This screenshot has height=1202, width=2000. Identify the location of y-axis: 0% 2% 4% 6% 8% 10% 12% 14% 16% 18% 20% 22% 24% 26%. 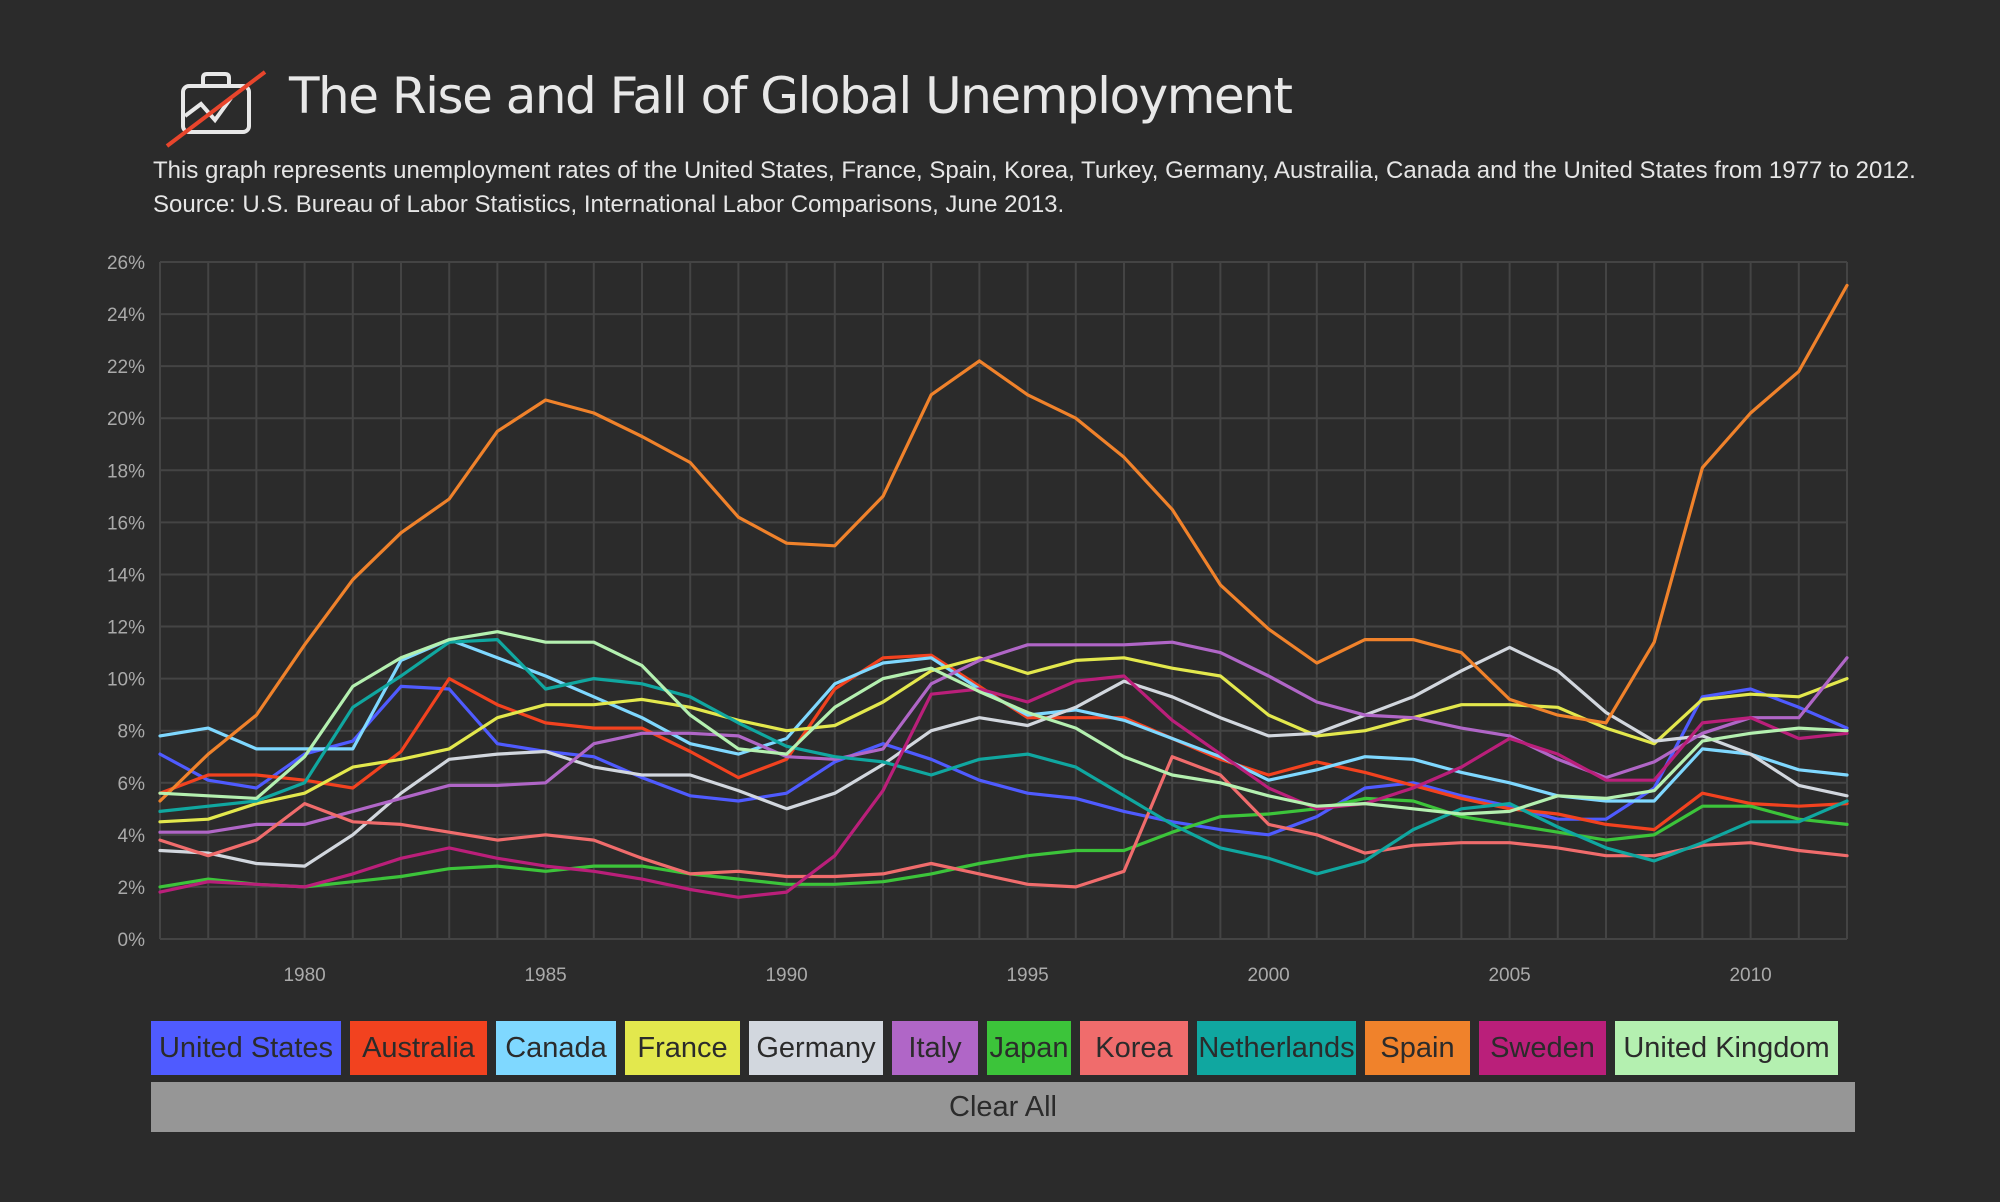
(126, 602).